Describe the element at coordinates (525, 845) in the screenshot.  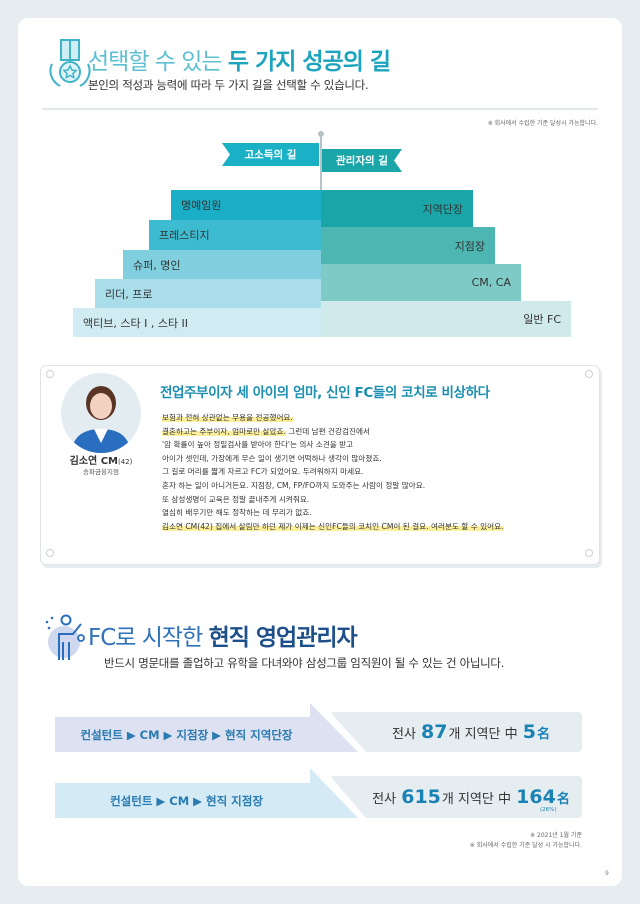
I see `note-condition: ※ 회사에서 수립한 기준 달성 시 가능합니다.` at that location.